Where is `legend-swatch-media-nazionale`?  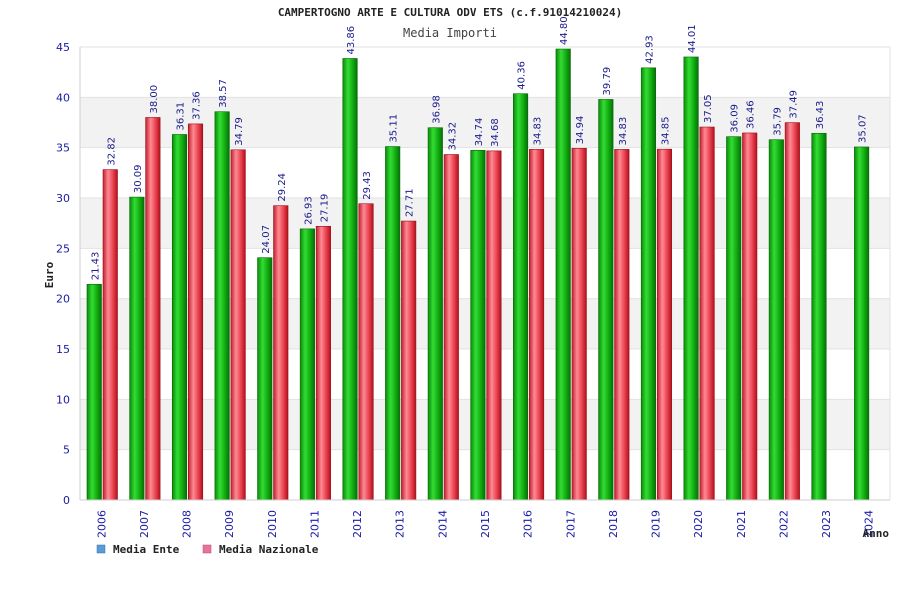
legend-swatch-media-nazionale is located at coordinates (207, 549).